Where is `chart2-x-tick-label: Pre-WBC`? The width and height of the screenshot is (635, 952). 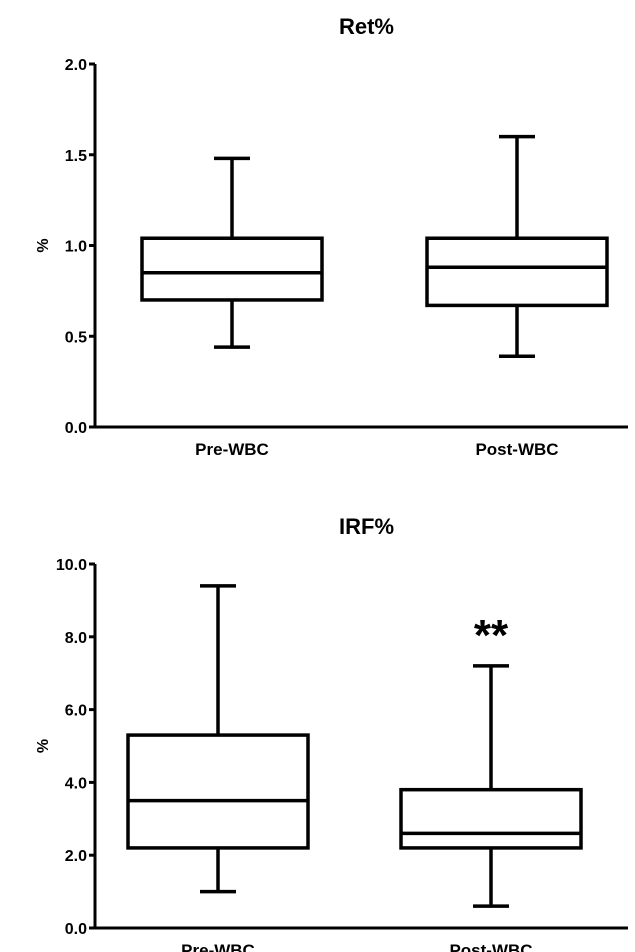
chart2-x-tick-label: Pre-WBC is located at coordinates (218, 946).